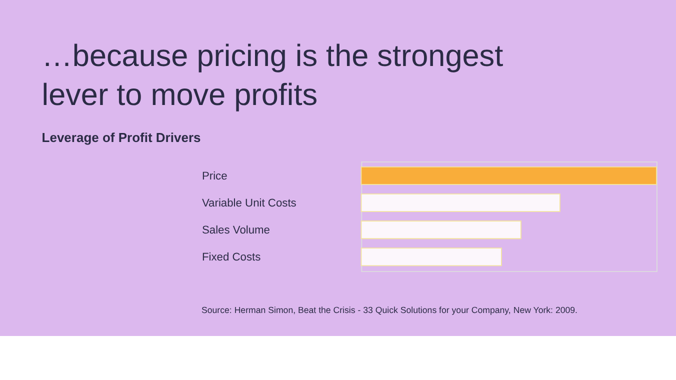 This screenshot has width=676, height=380. What do you see at coordinates (390, 309) in the screenshot?
I see `source-note: Source: Herman Simon, Beat the Crisis - 33 Quick Solutions for your Company, New York: 2009.` at bounding box center [390, 309].